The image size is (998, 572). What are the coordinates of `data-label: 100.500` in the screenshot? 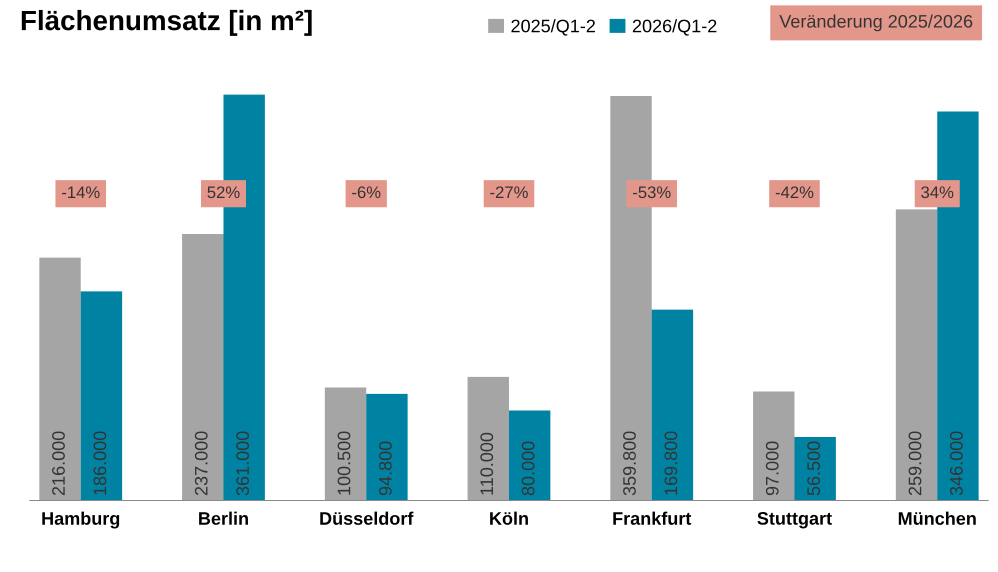 It's located at (344, 463).